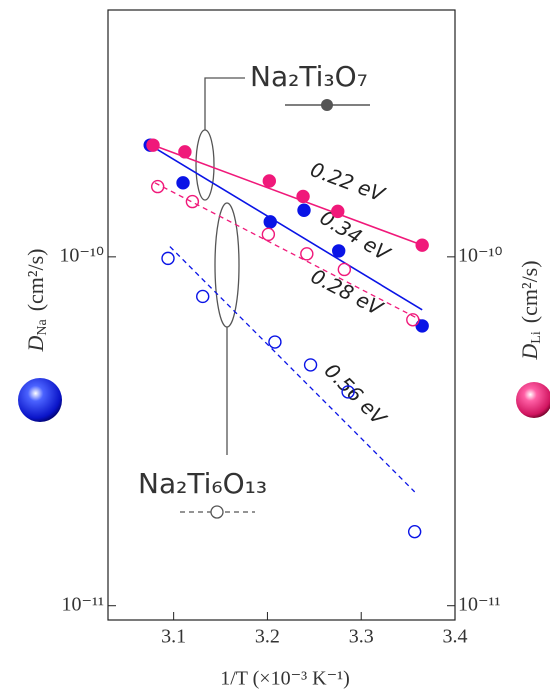 This screenshot has width=550, height=693. Describe the element at coordinates (40, 400) in the screenshot. I see `sodium-sphere` at that location.